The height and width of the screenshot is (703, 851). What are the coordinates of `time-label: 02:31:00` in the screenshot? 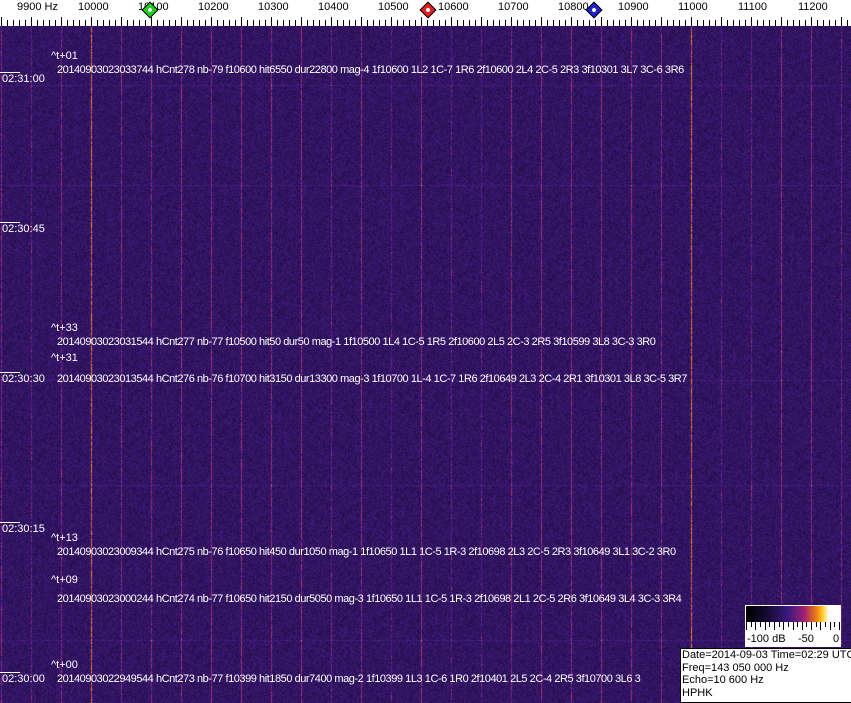 It's located at (23, 79).